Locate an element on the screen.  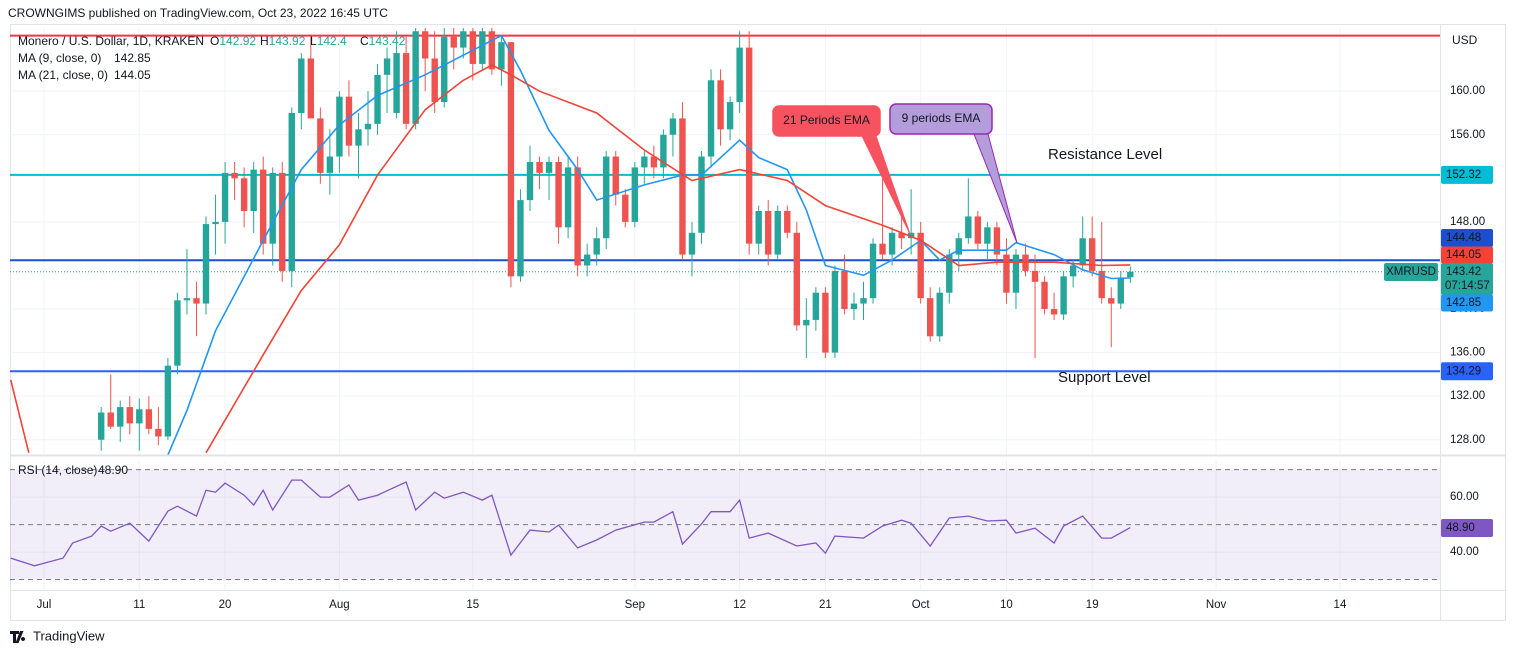
ohlc-value: 142.92 is located at coordinates (237, 41).